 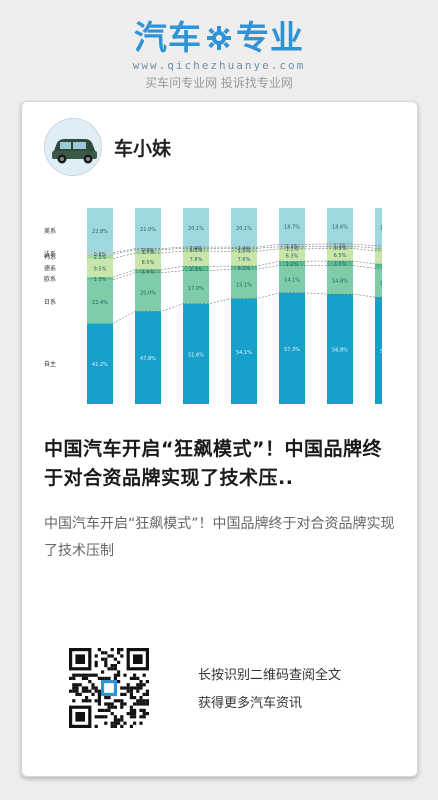 What do you see at coordinates (100, 258) in the screenshot?
I see `data-label: 2.3%` at bounding box center [100, 258].